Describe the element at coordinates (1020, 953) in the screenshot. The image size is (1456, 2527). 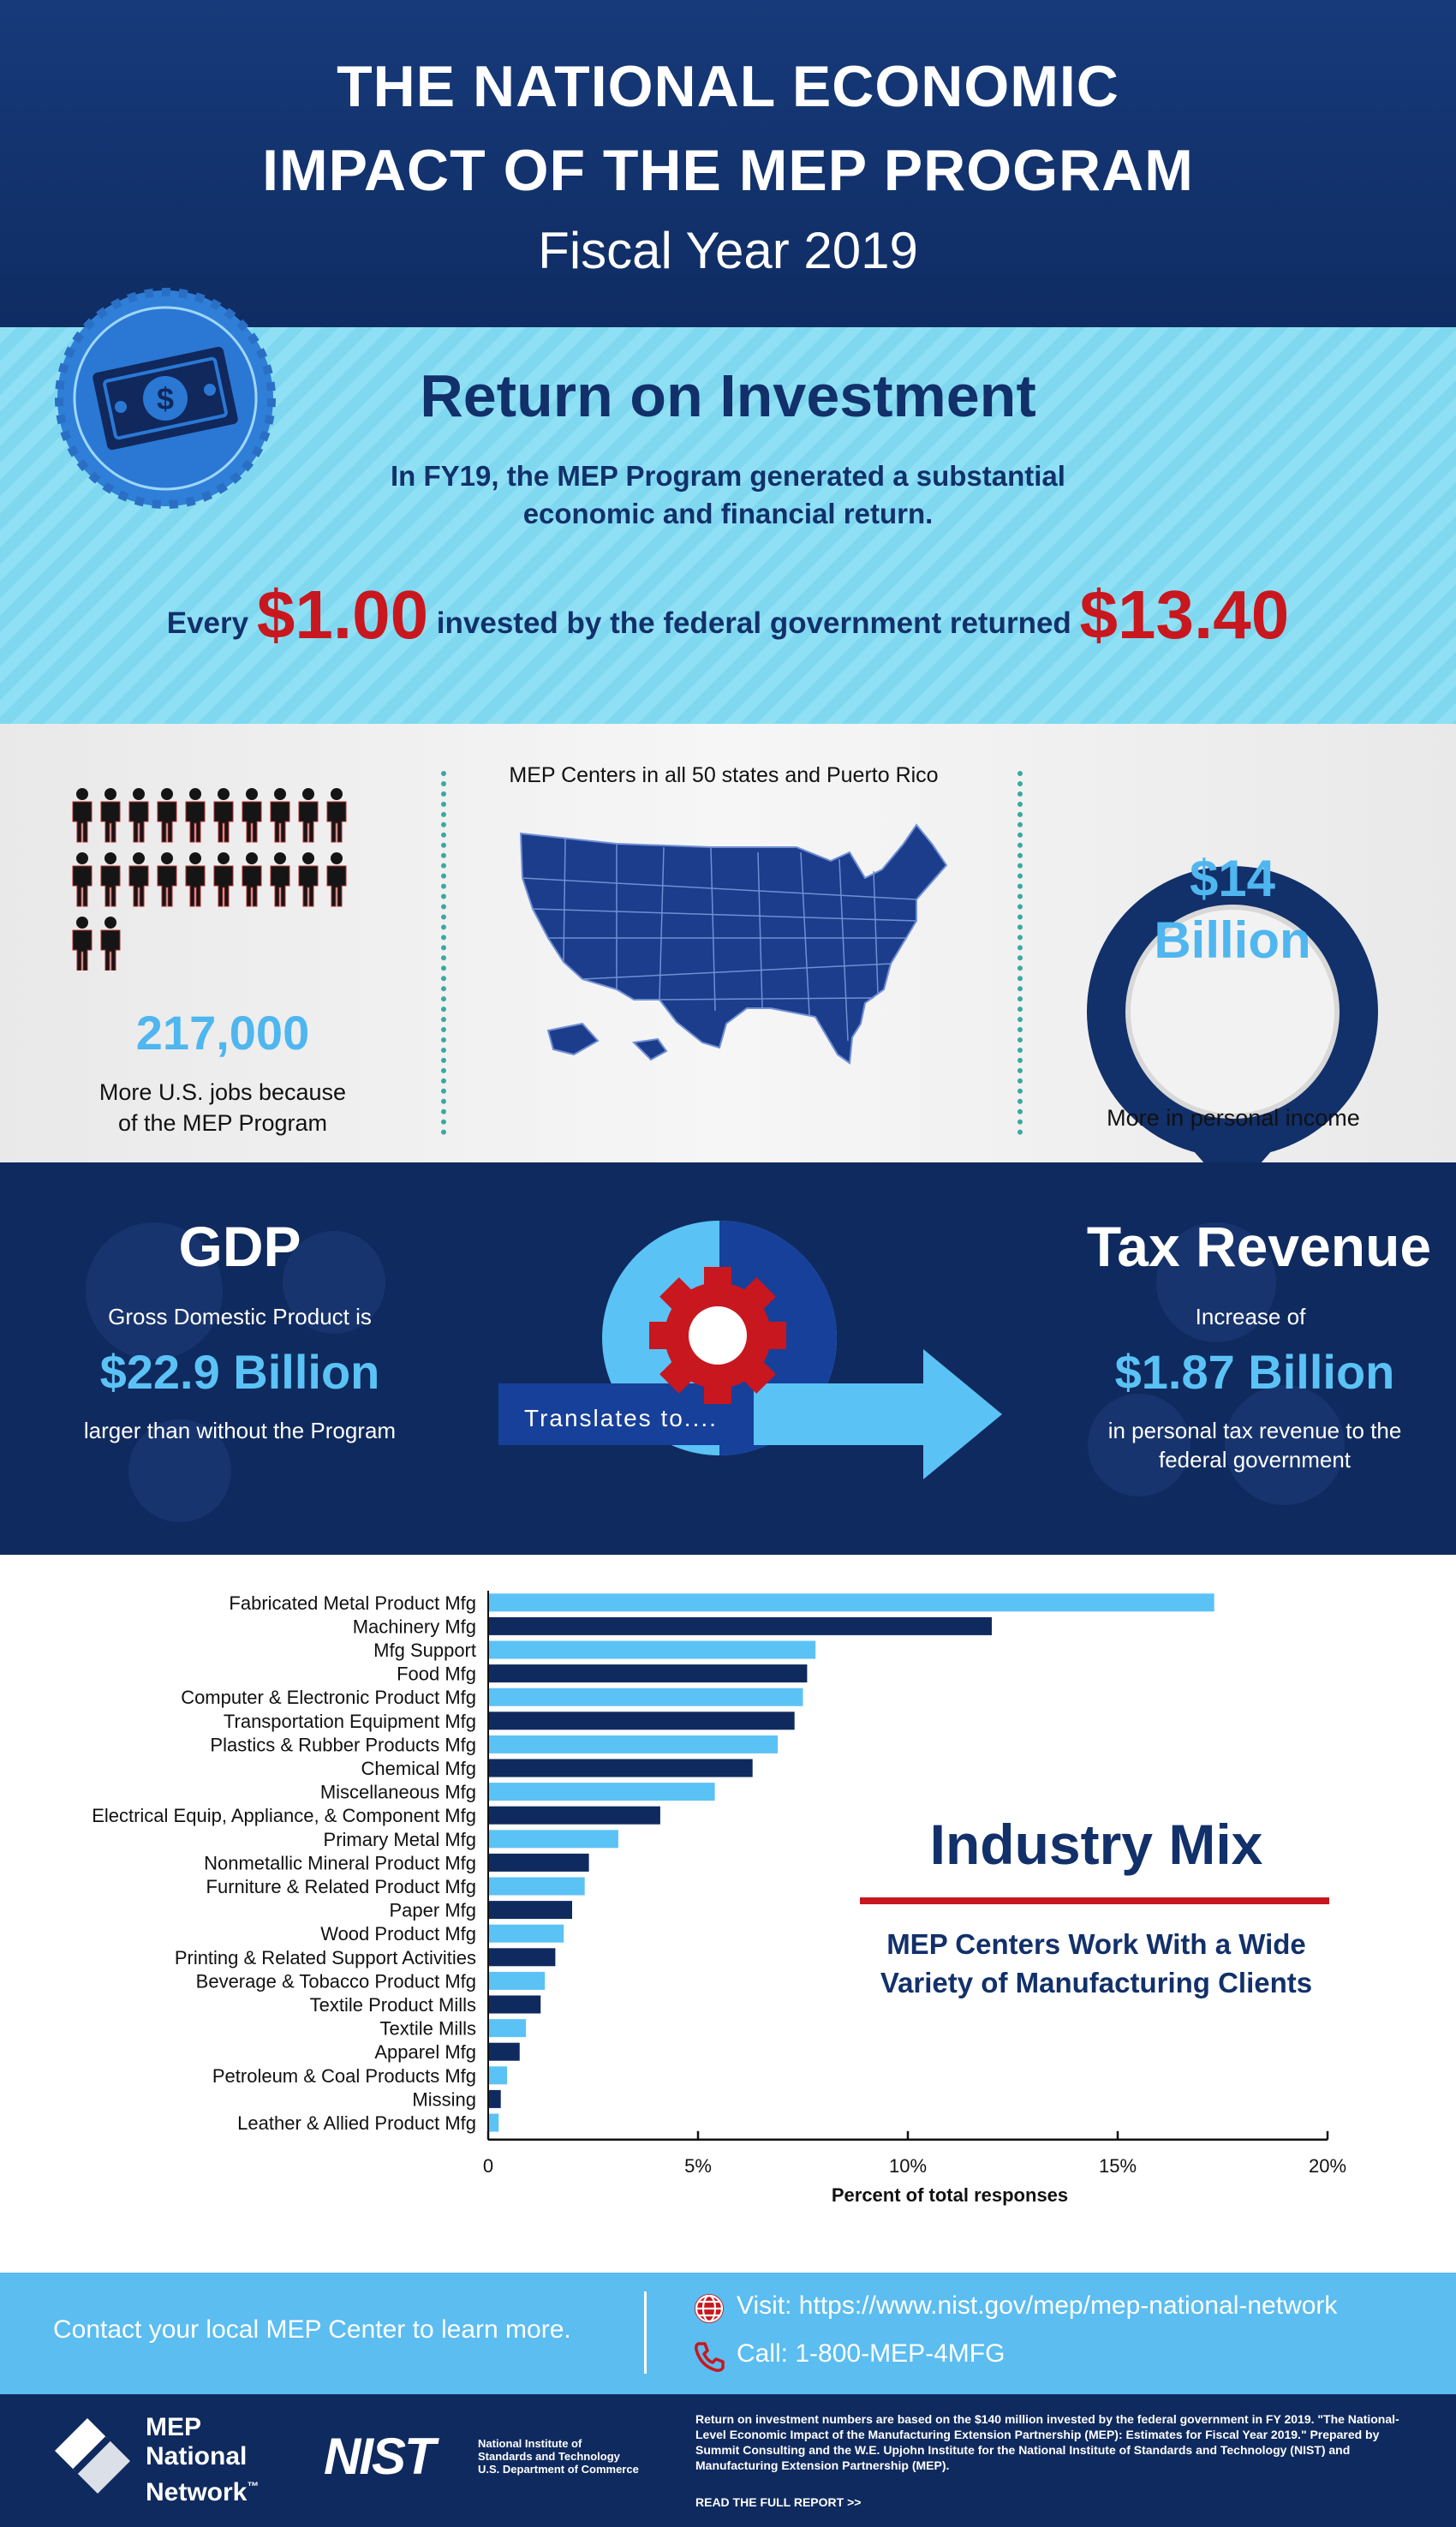
I see `divider-right` at that location.